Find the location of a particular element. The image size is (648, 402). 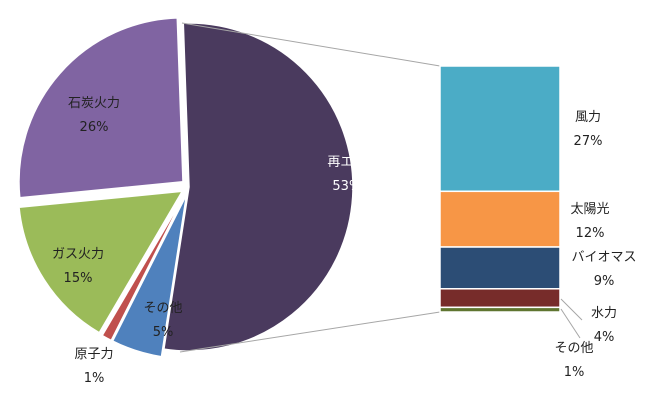

pie-slice-label: 再エネ is located at coordinates (346, 162).